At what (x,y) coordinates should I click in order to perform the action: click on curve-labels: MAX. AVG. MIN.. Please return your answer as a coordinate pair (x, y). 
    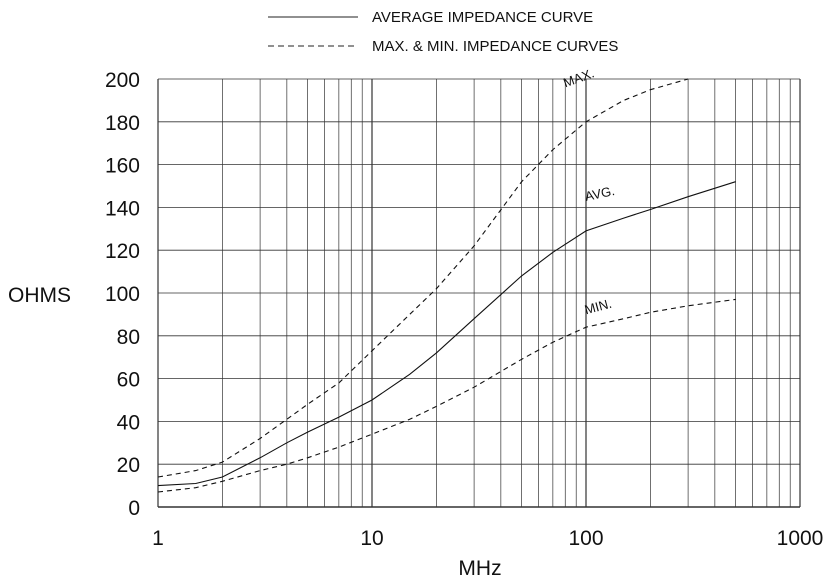
    Looking at the image, I should click on (588, 191).